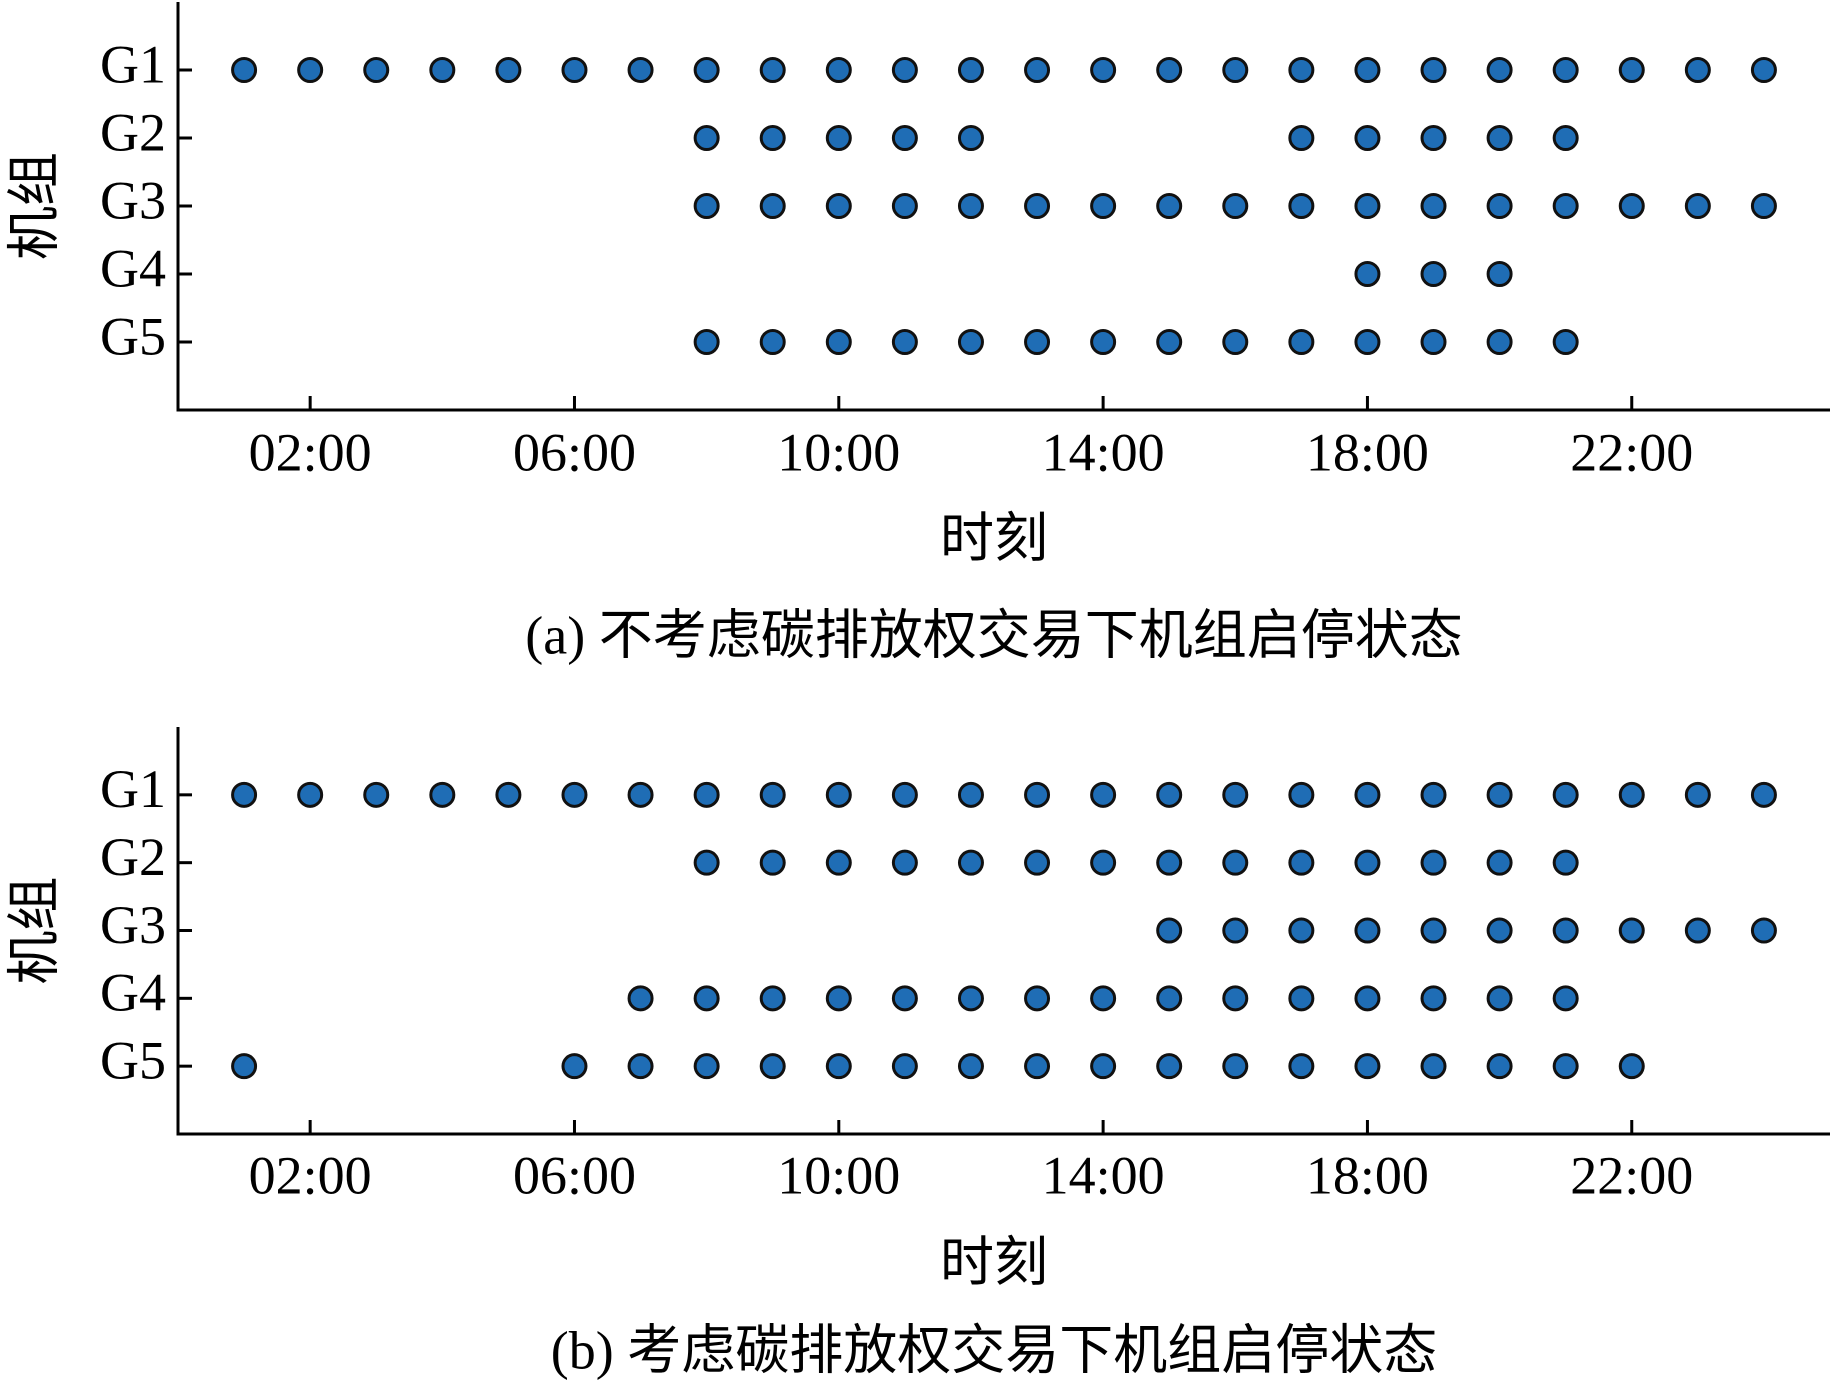  I want to click on y-tick-label: G1, so click(133, 64).